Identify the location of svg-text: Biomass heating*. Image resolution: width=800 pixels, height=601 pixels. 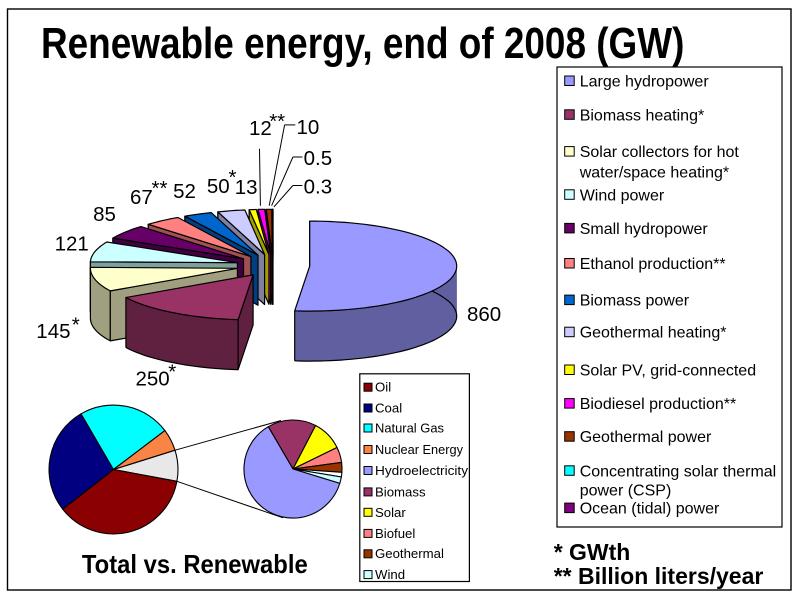
(642, 115).